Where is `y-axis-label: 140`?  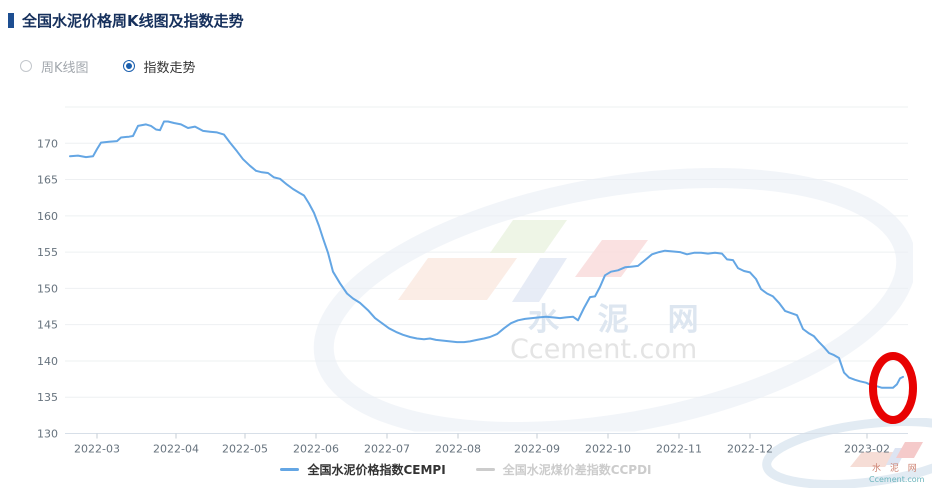
y-axis-label: 140 is located at coordinates (47, 361).